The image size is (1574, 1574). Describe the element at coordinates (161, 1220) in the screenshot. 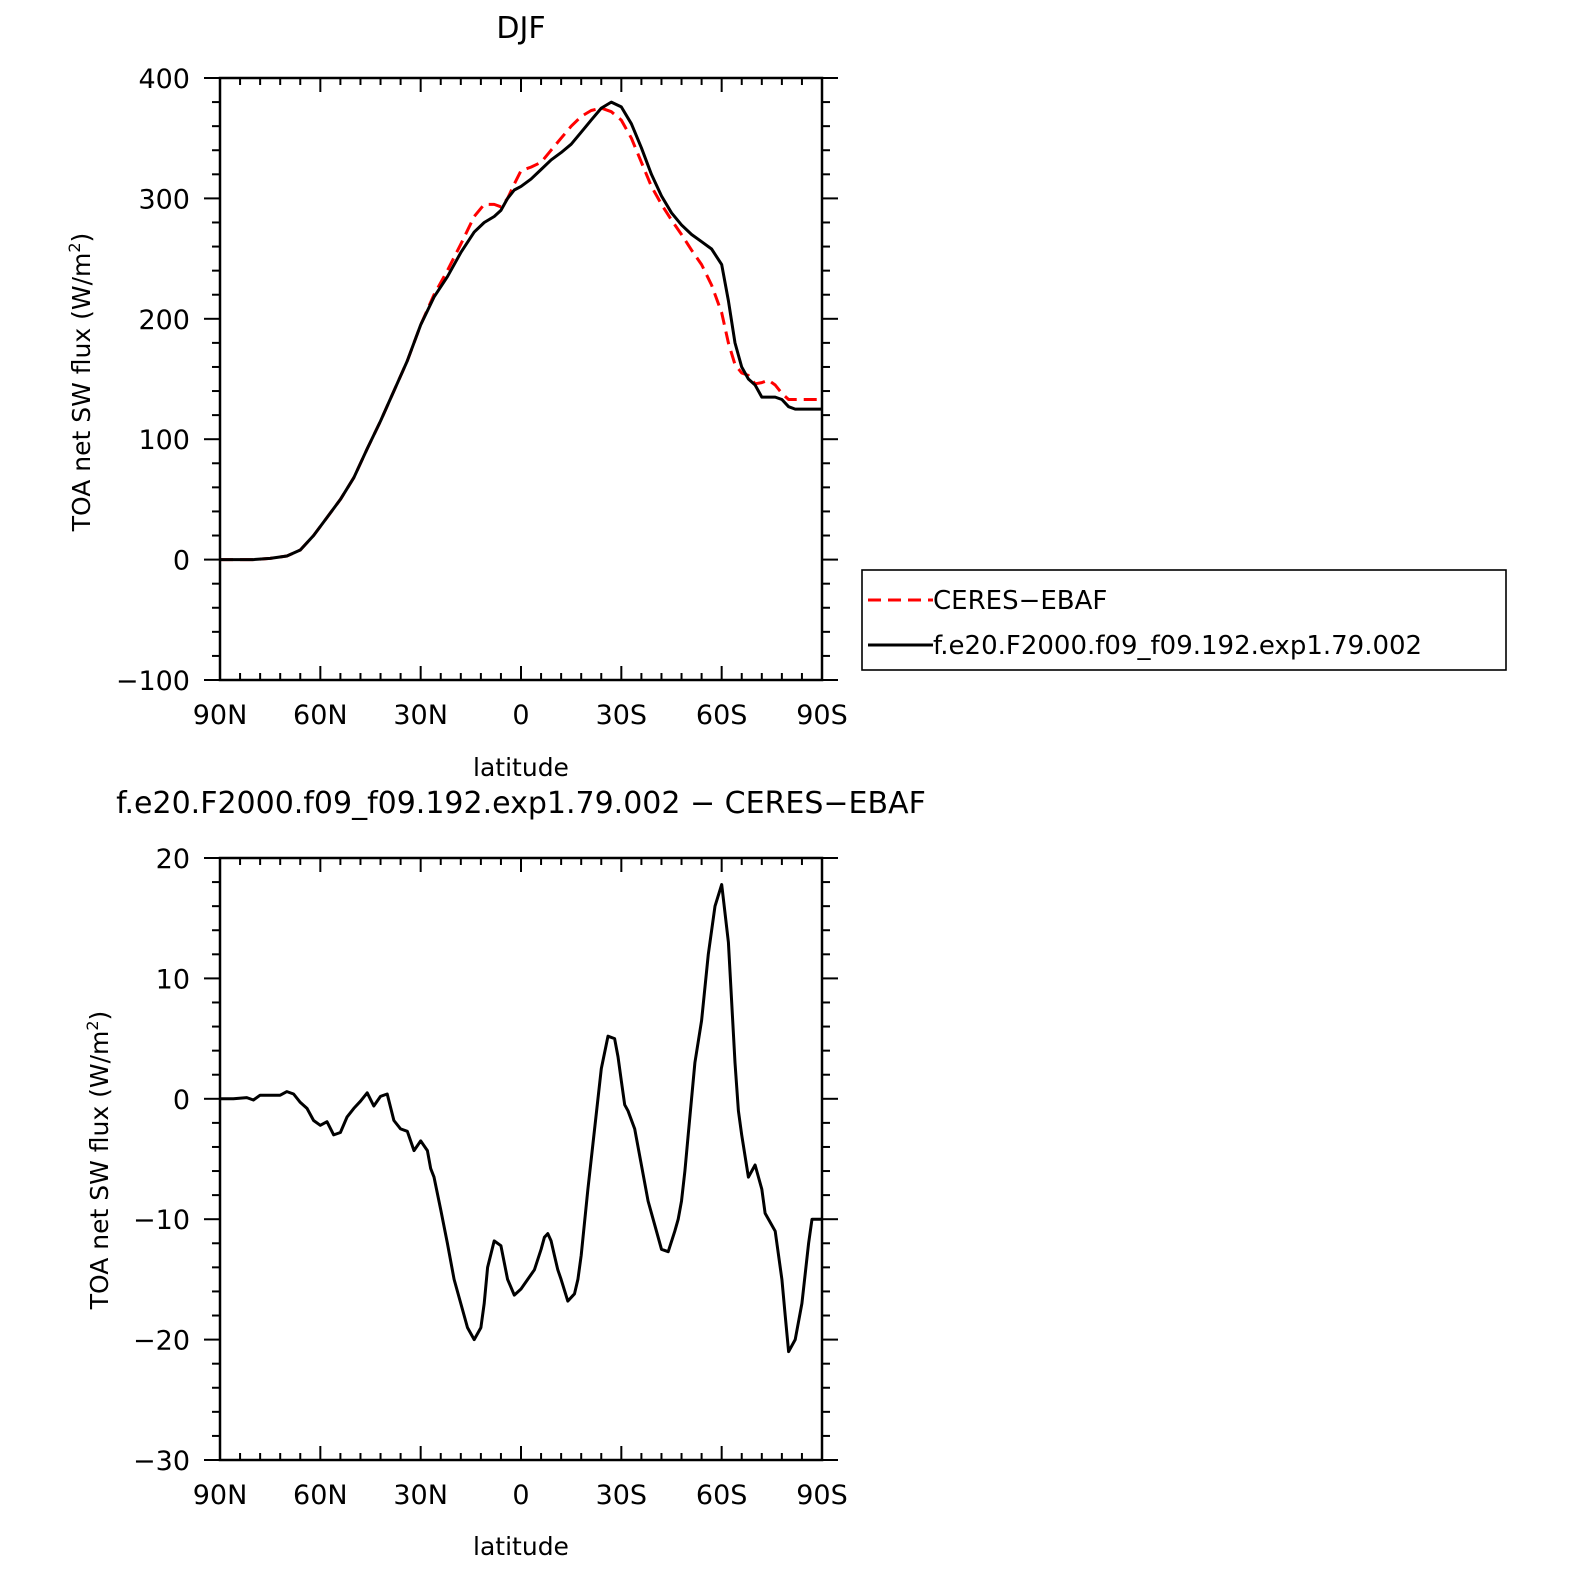

I see `bottom-y-tick-label: −10` at that location.